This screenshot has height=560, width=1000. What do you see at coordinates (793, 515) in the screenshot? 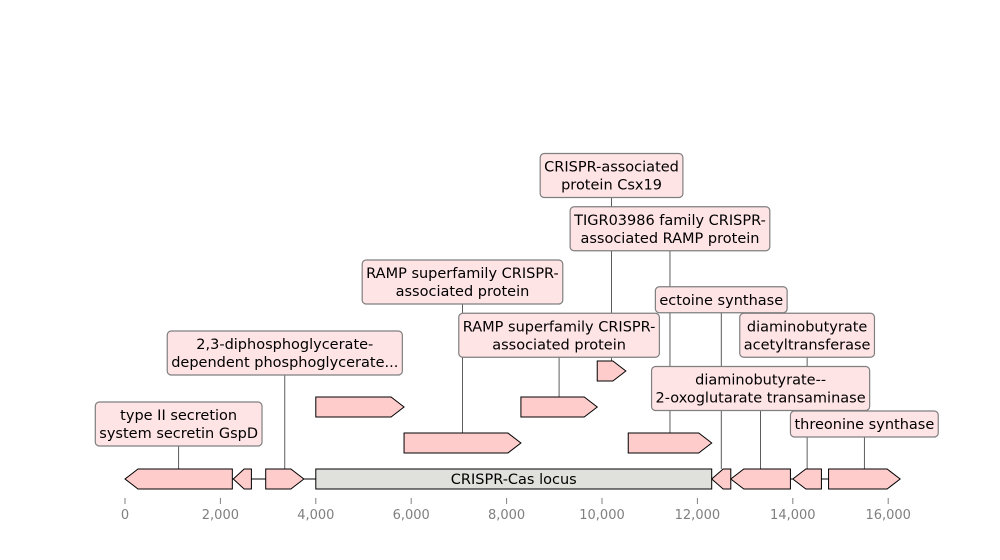
I see `x-tick-label: 14,000` at bounding box center [793, 515].